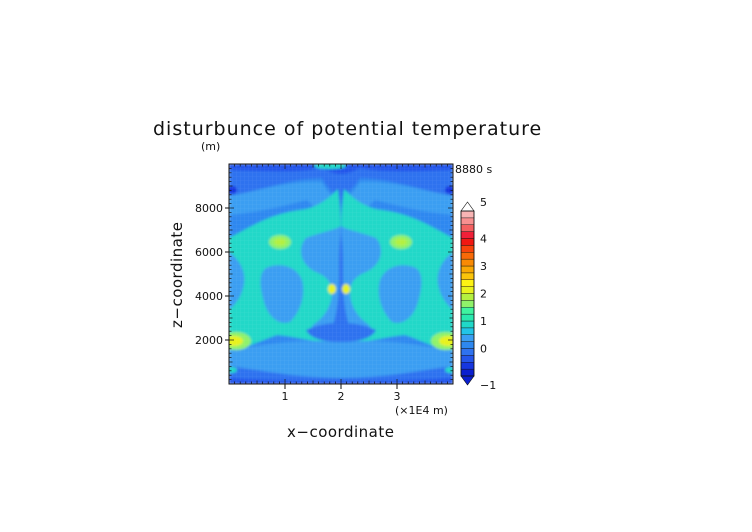  What do you see at coordinates (483, 266) in the screenshot?
I see `colorbar-tick-label: 3` at bounding box center [483, 266].